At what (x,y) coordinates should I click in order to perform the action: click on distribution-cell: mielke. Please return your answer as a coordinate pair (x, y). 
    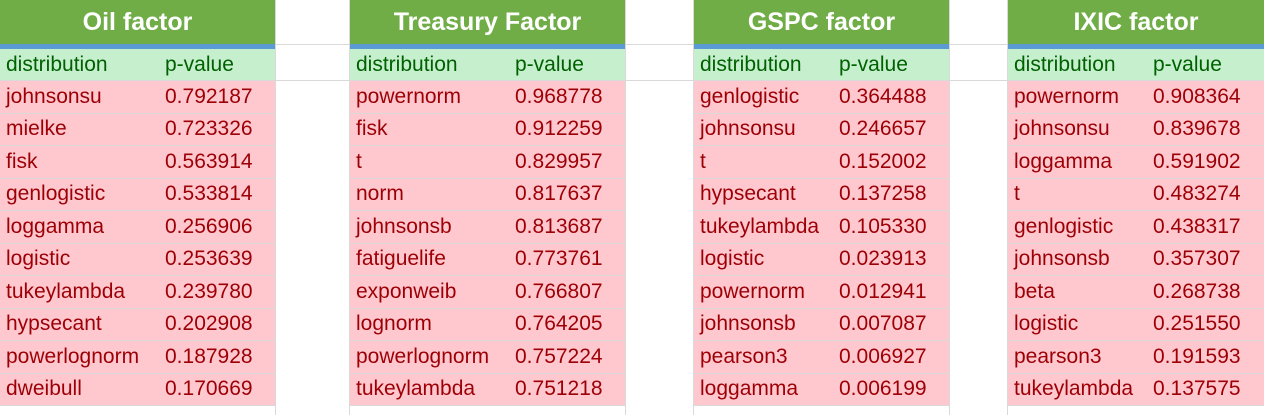
    Looking at the image, I should click on (36, 129).